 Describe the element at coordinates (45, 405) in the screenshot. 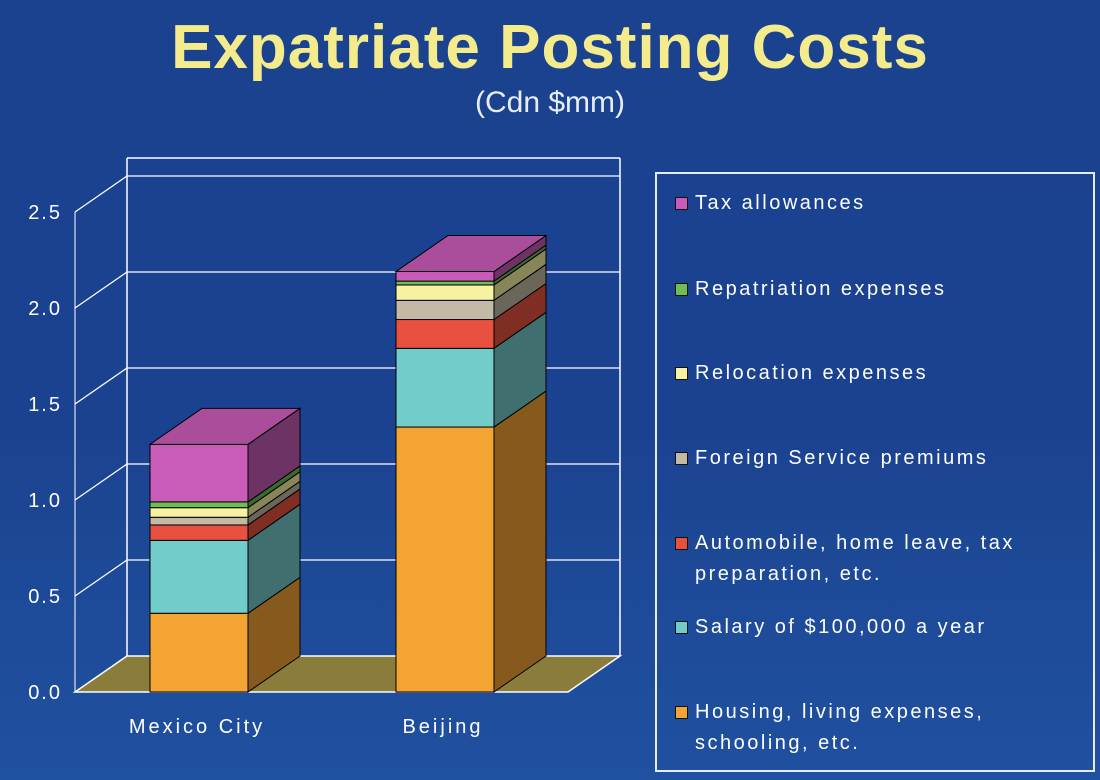

I see `y-tick-label: 1.5` at that location.